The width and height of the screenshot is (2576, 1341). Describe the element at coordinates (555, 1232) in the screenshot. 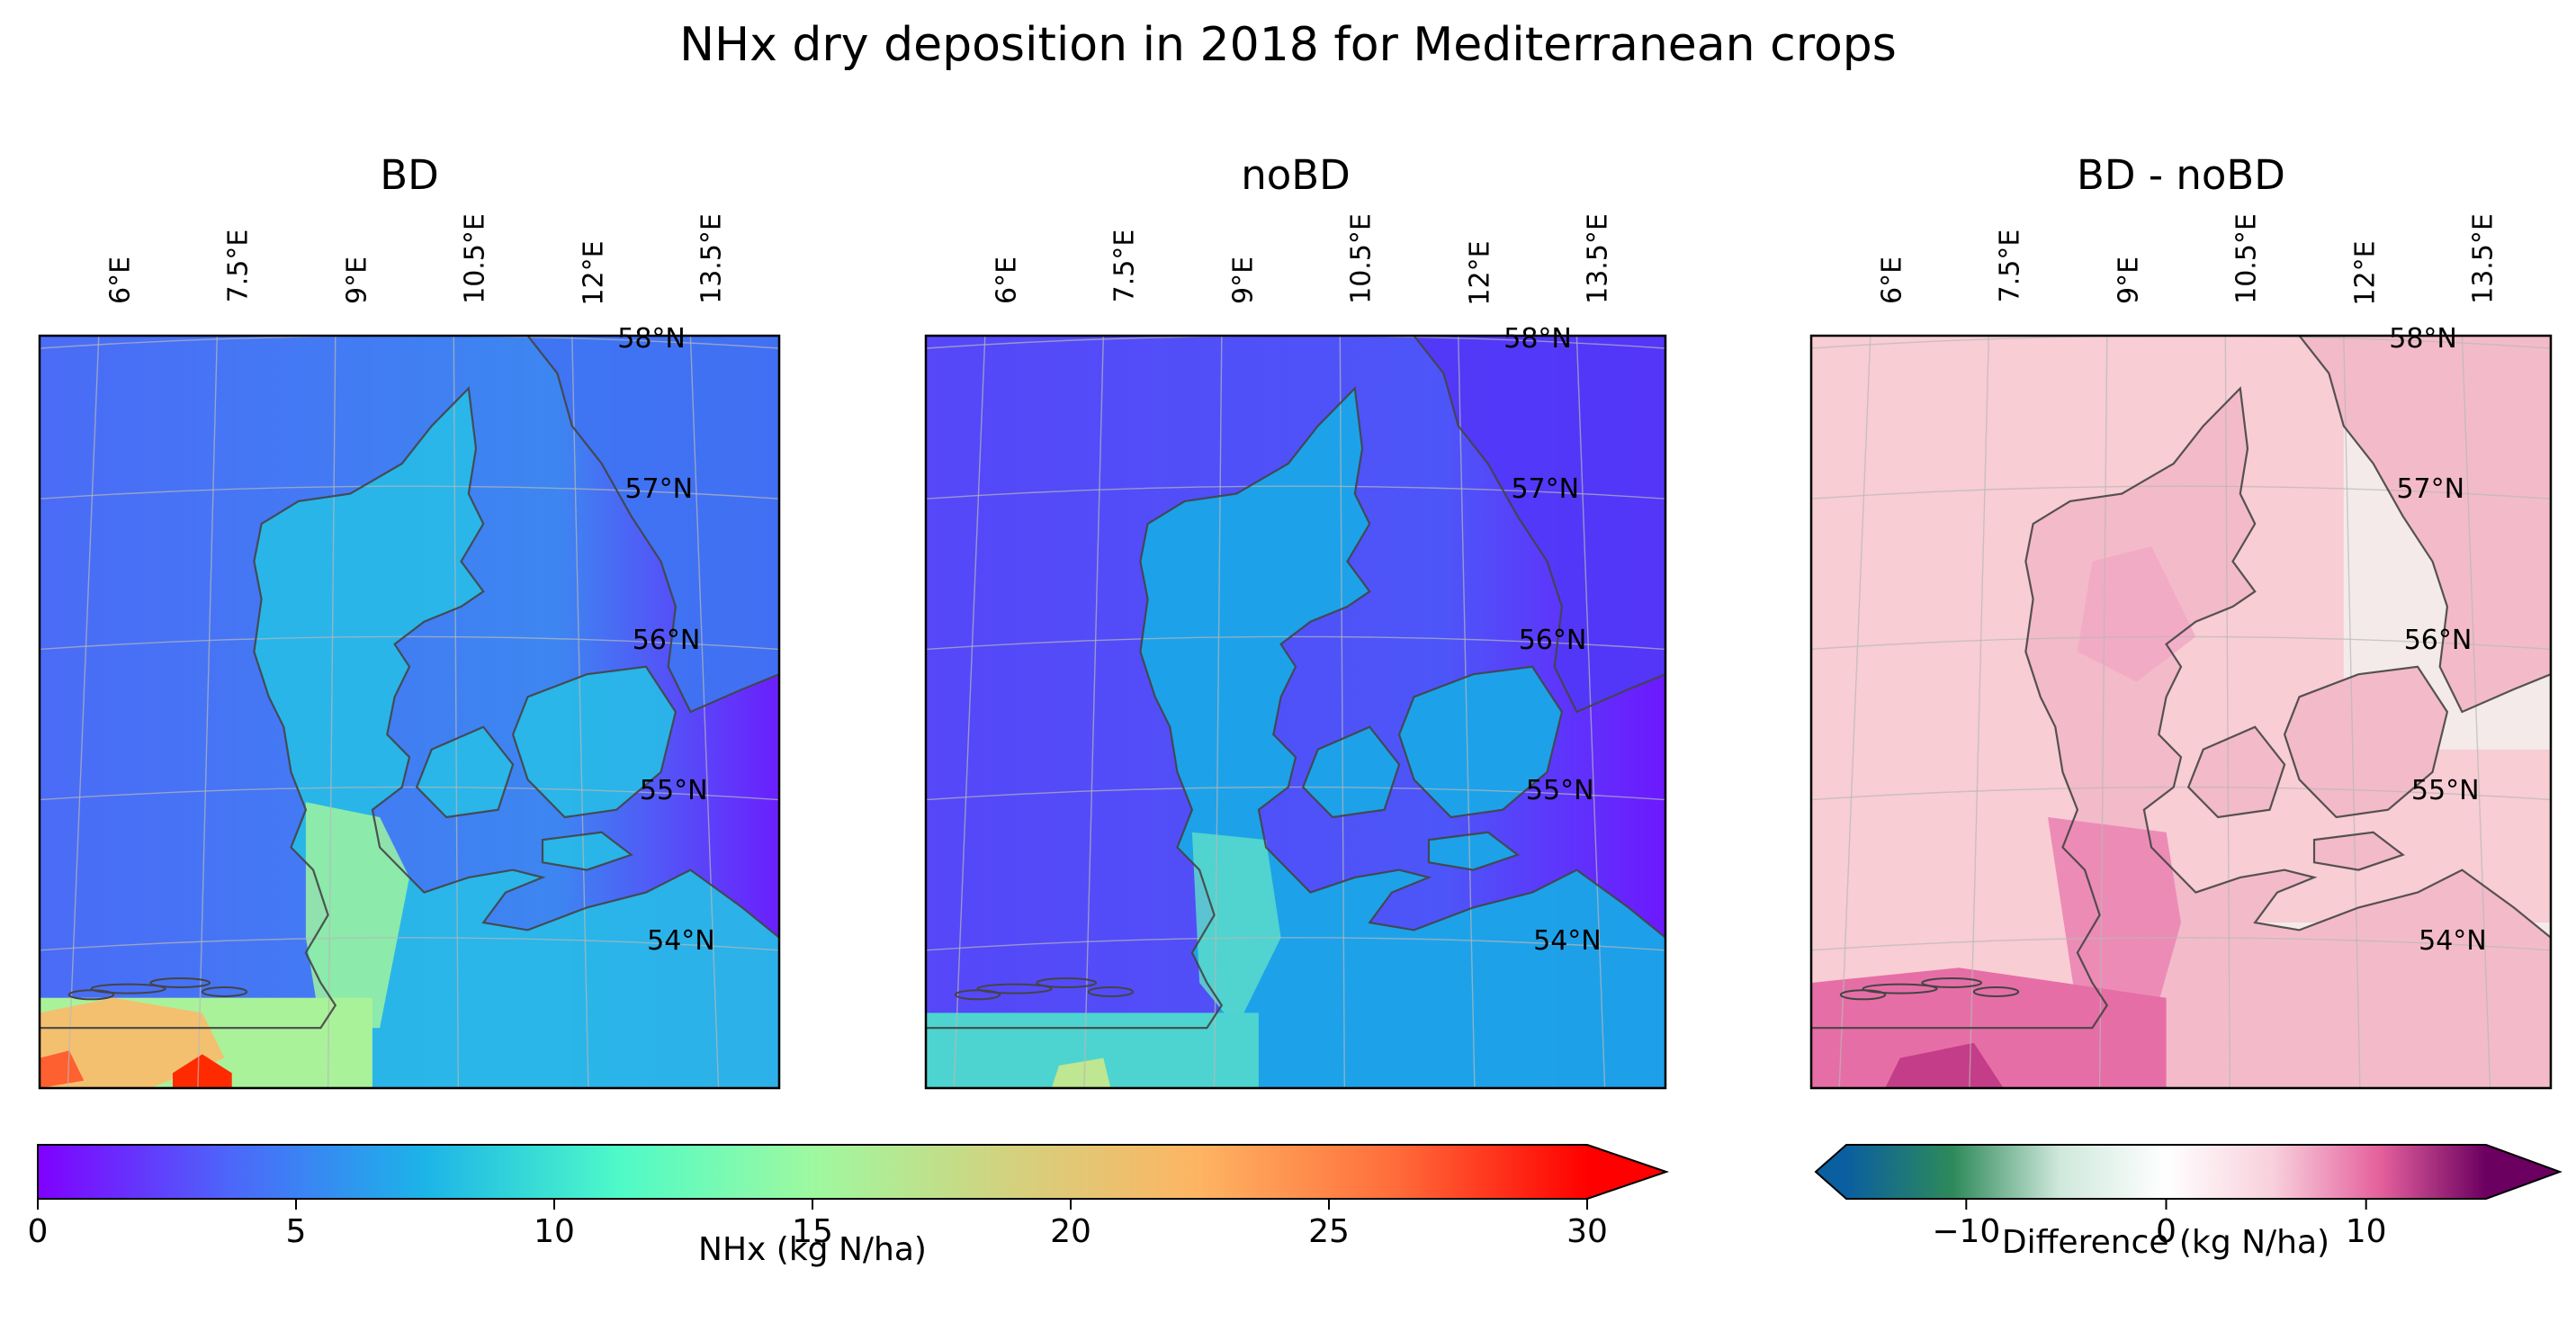

I see `colorbar-nhx-tick-label: 10` at that location.